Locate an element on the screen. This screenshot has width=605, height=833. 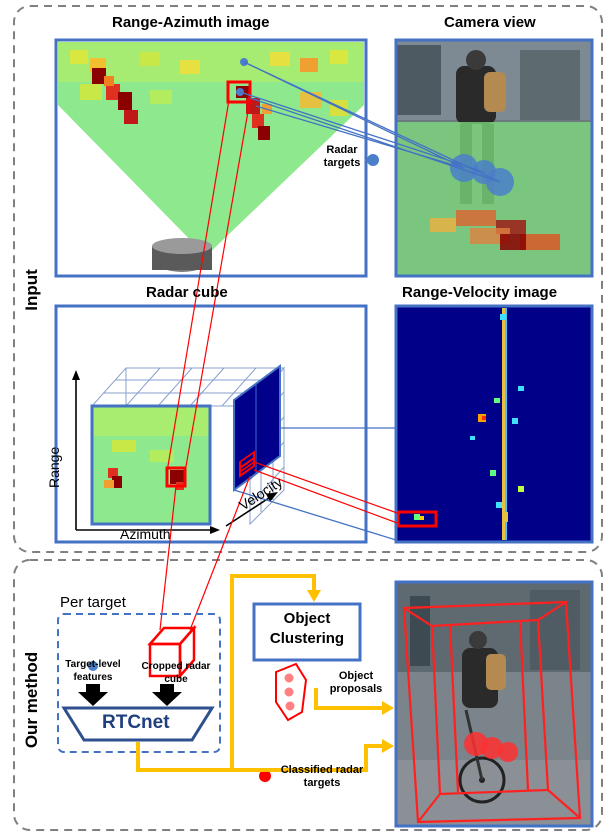
input-section-label: Input is located at coordinates (31, 290).